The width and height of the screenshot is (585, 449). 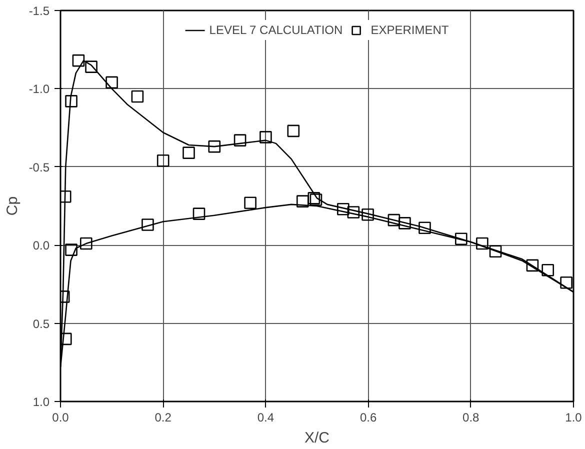 I want to click on y-tick-label: -1.5, so click(x=39, y=11).